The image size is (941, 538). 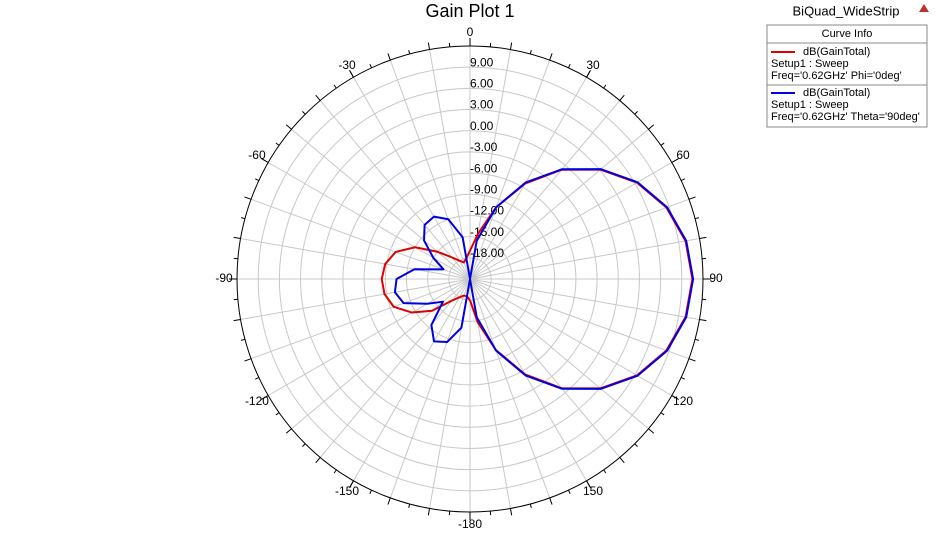 I want to click on angle-tick-label: -30, so click(x=347, y=65).